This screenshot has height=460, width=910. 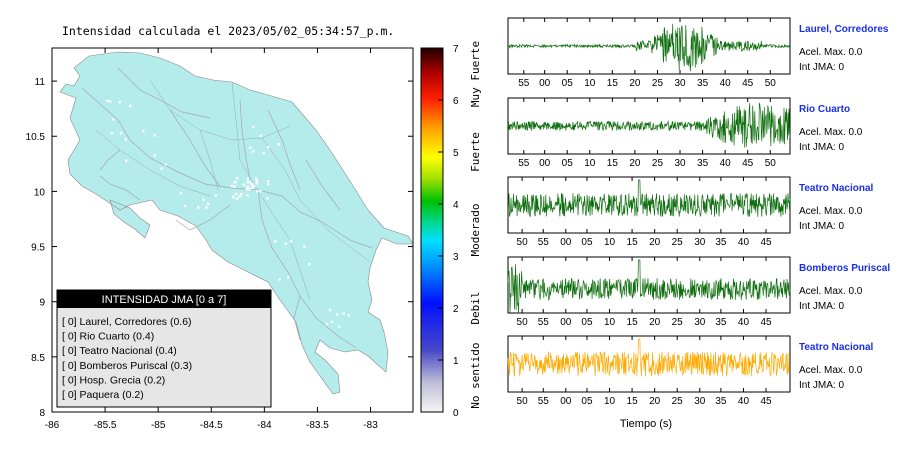 What do you see at coordinates (678, 242) in the screenshot?
I see `time-tick-label: 25` at bounding box center [678, 242].